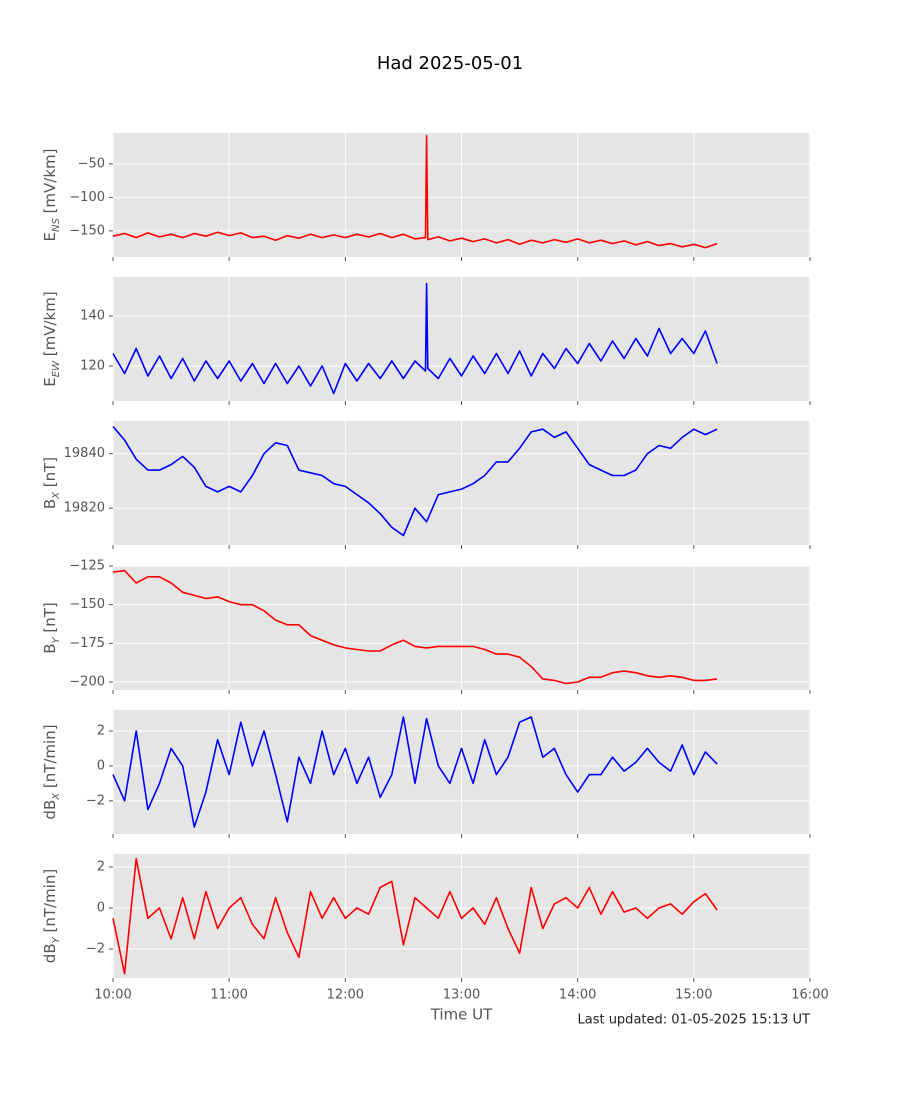 Image resolution: width=900 pixels, height=1100 pixels. Describe the element at coordinates (87, 566) in the screenshot. I see `y-tick-label: −125` at that location.